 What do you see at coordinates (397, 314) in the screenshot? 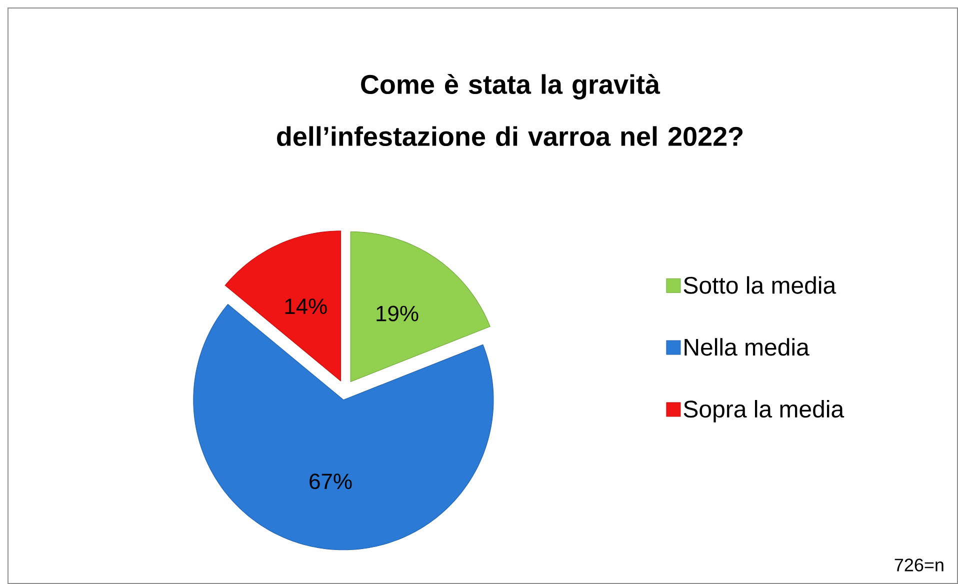
I see `data-label: 19%` at bounding box center [397, 314].